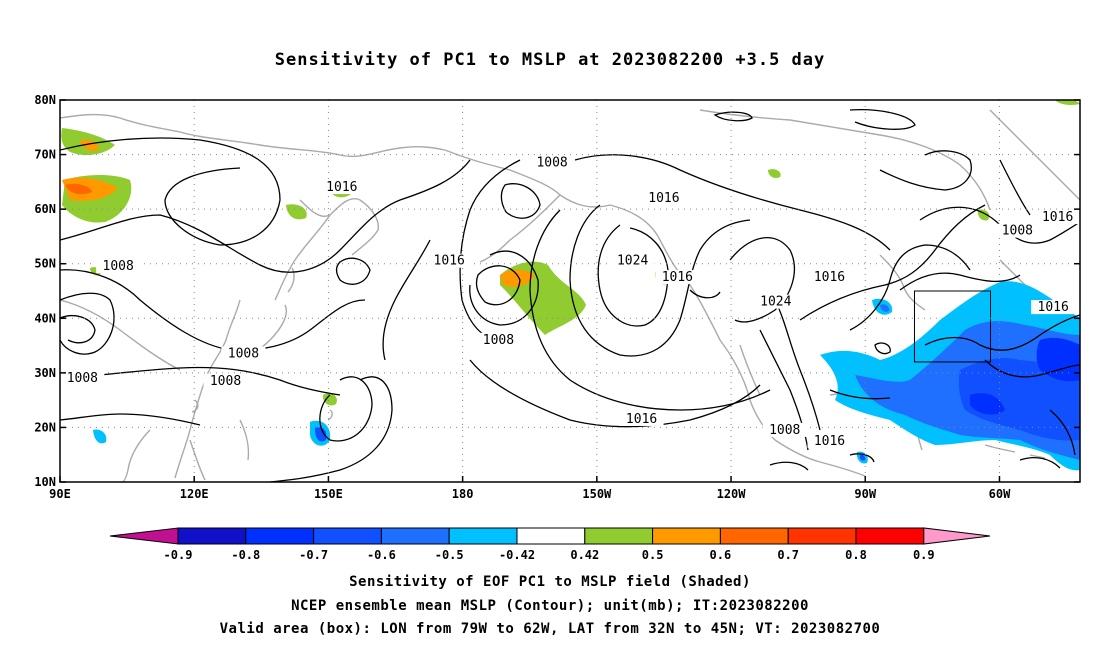 The image size is (1100, 650). Describe the element at coordinates (45, 155) in the screenshot. I see `lat-tick-label: 70N` at that location.